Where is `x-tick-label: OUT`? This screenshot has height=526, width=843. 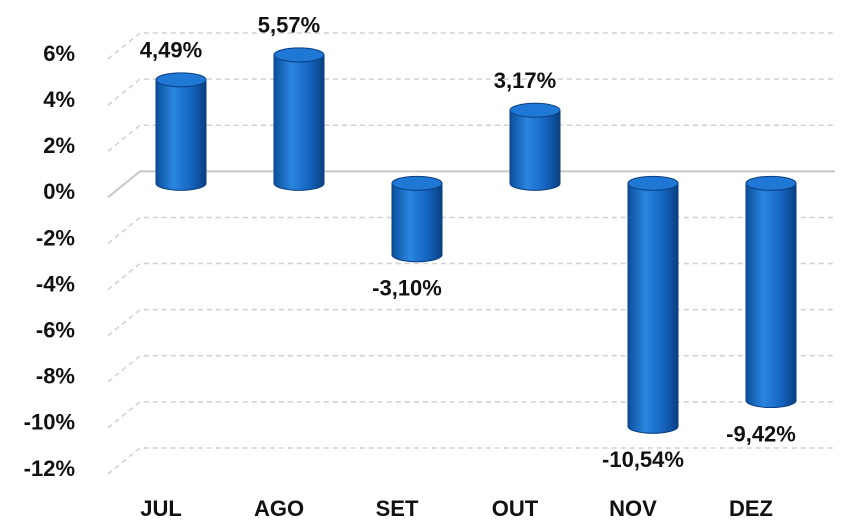
x-tick-label: OUT is located at coordinates (515, 508).